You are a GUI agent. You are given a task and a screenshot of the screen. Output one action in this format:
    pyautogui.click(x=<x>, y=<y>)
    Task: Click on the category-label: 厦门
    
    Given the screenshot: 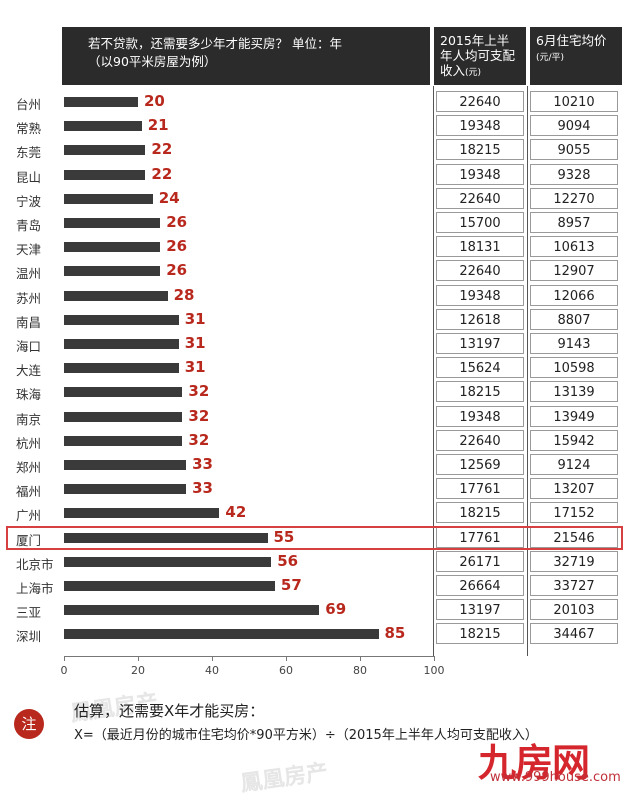 What is the action you would take?
    pyautogui.click(x=29, y=540)
    